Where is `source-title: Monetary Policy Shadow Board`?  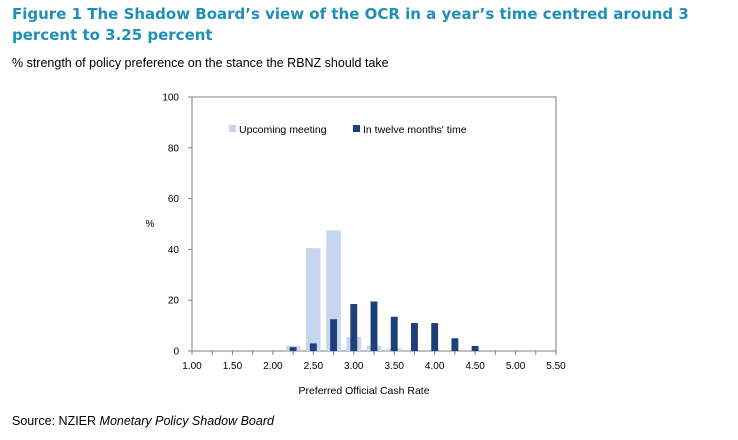
source-title: Monetary Policy Shadow Board is located at coordinates (186, 421).